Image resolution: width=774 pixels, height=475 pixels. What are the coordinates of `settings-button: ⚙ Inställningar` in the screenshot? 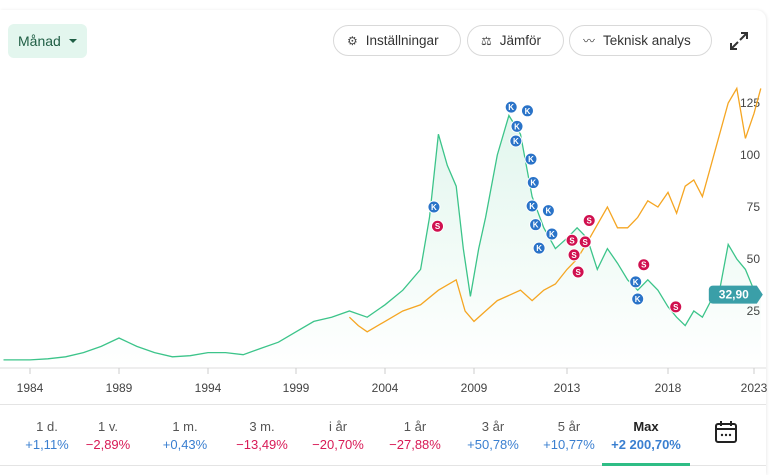 It's located at (397, 40).